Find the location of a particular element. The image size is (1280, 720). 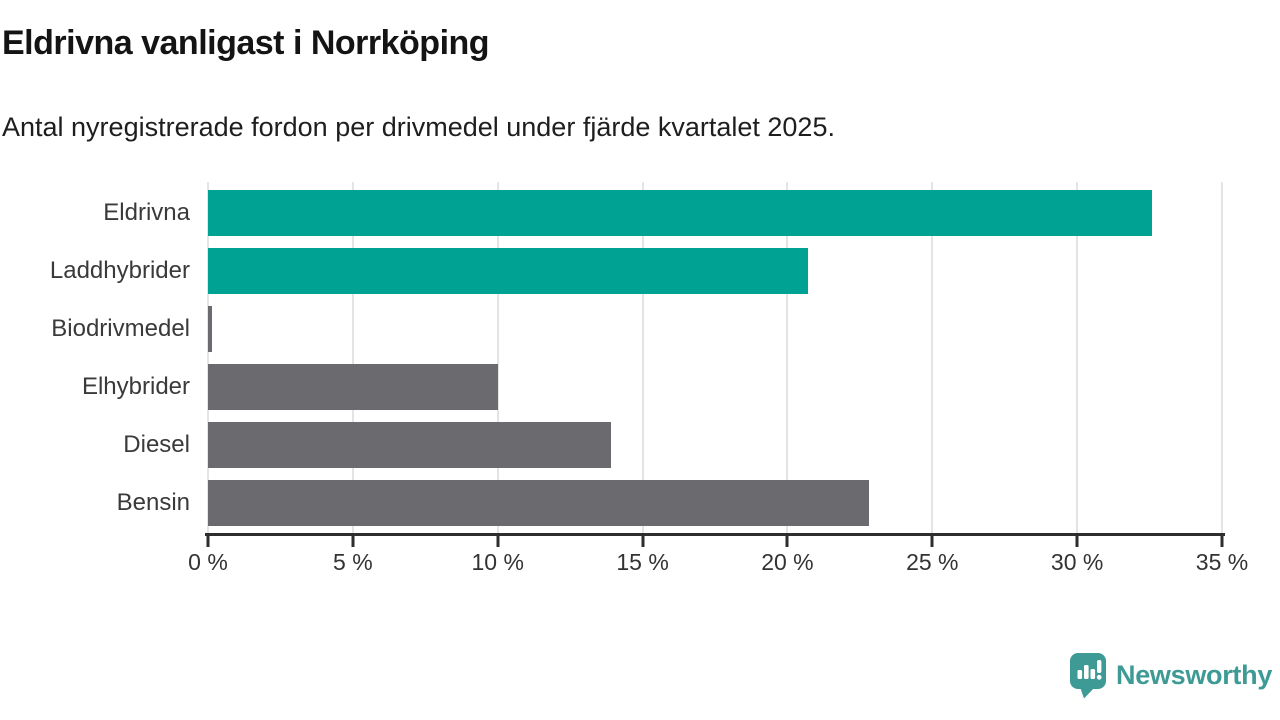

newsworthy-logo: Newsworthy is located at coordinates (1170, 675).